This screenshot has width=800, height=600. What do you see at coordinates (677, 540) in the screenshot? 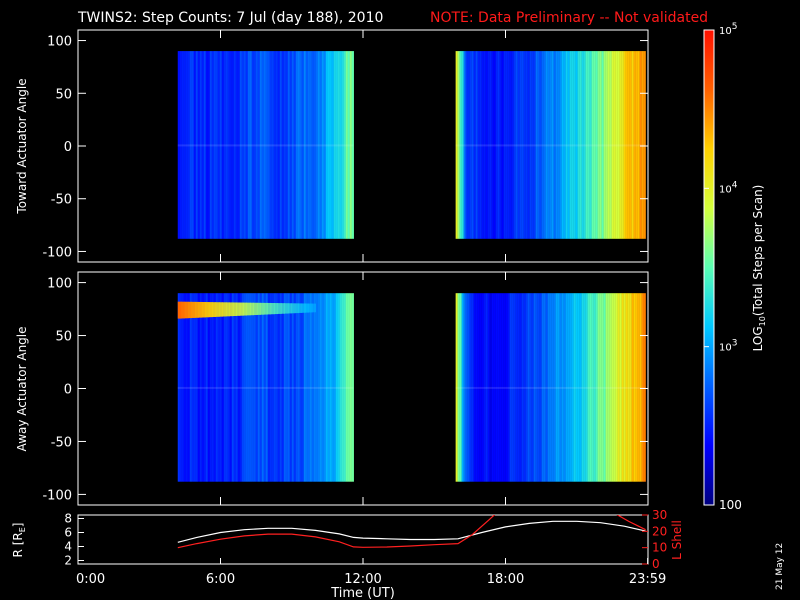
I see `orbit-right-label: L Shell` at bounding box center [677, 540].